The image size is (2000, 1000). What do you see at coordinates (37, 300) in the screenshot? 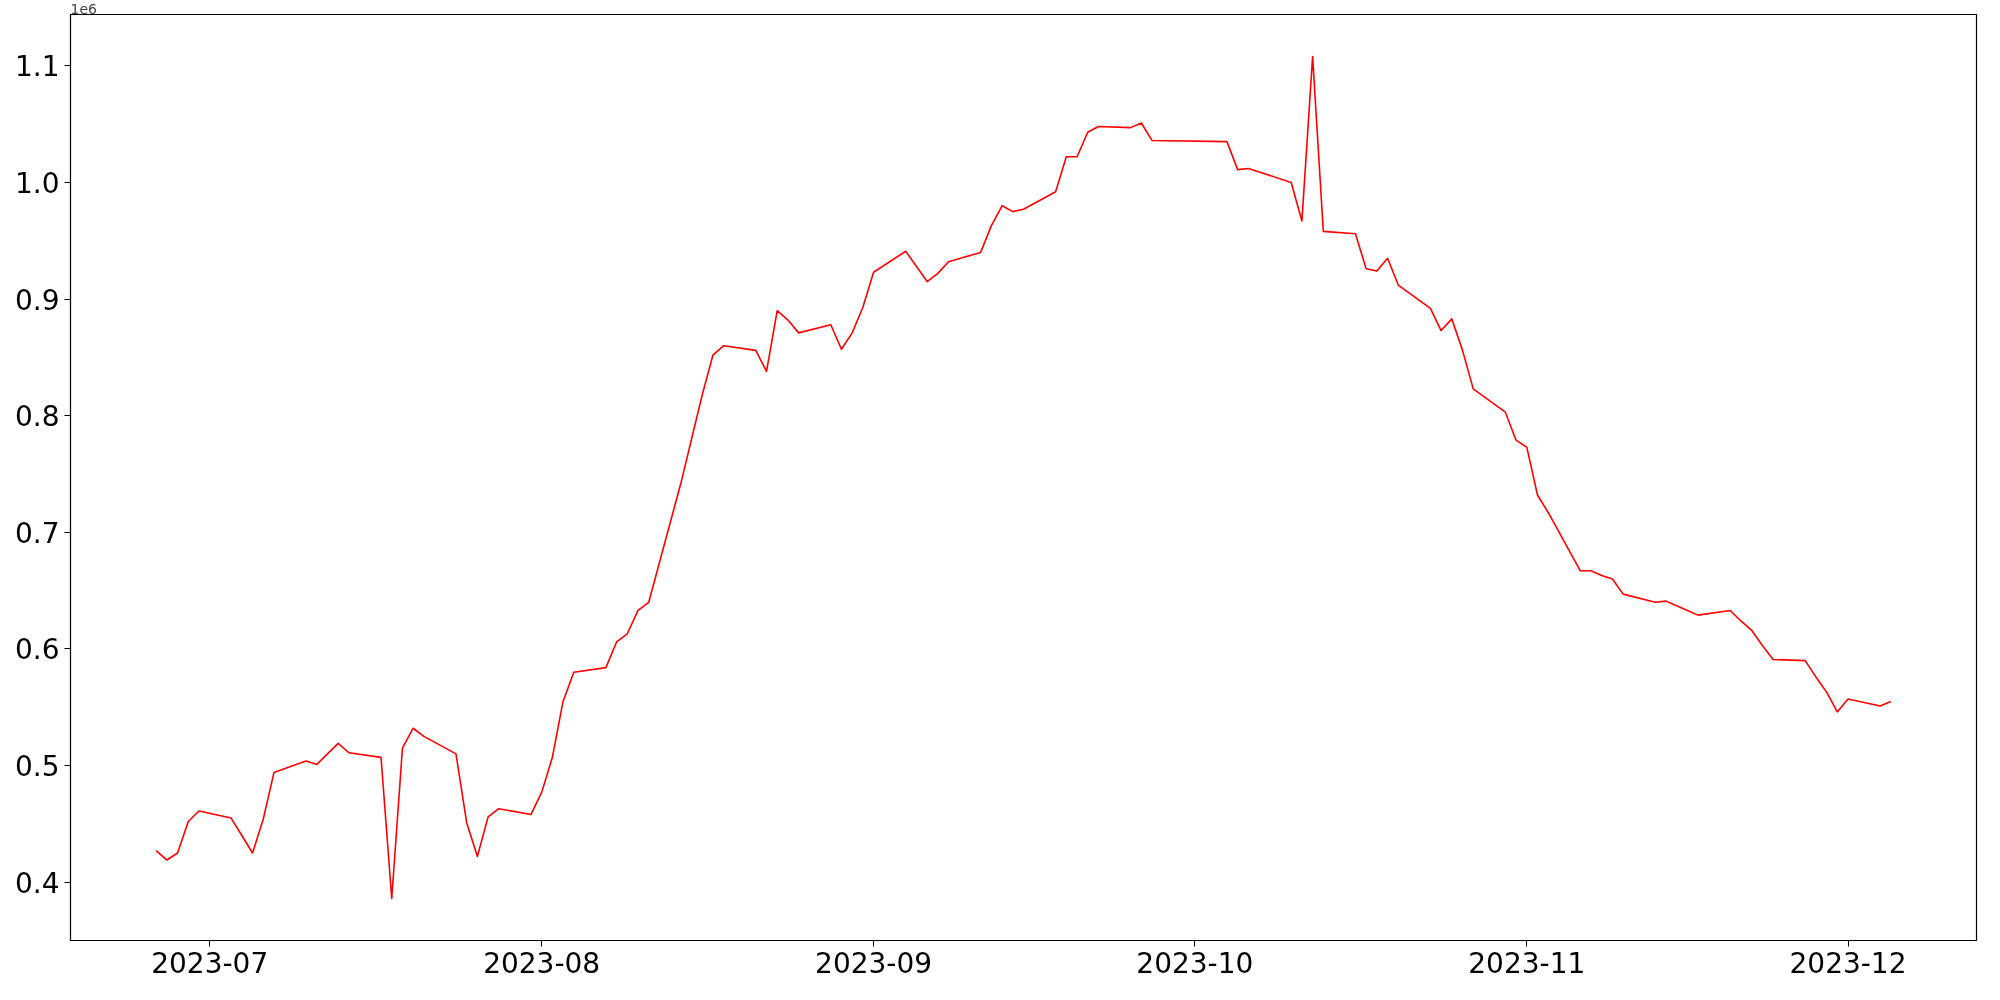
I see `y-tick-label: 0.9` at bounding box center [37, 300].